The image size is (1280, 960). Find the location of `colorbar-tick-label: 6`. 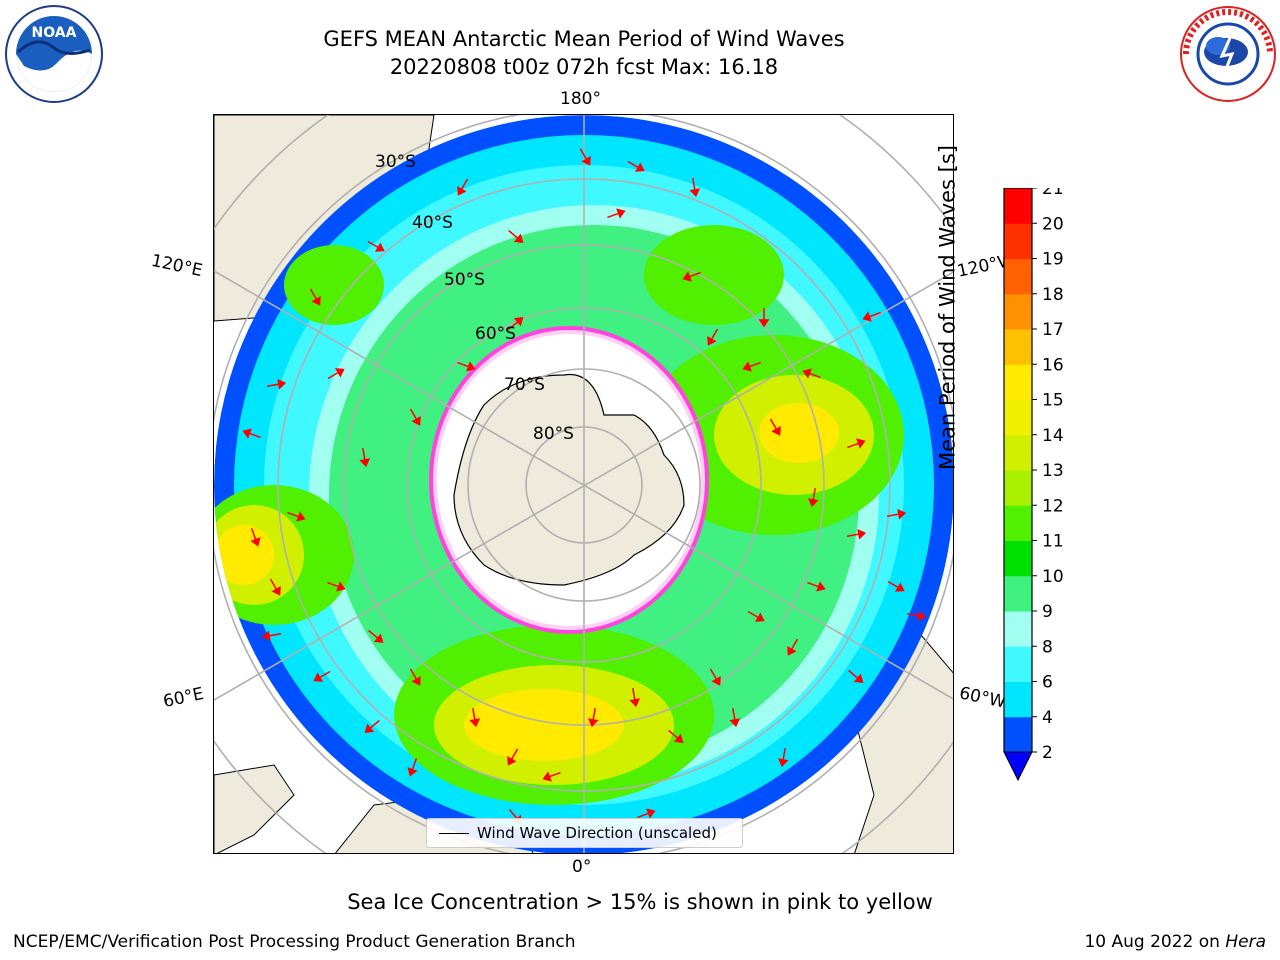

colorbar-tick-label: 6 is located at coordinates (1047, 683).